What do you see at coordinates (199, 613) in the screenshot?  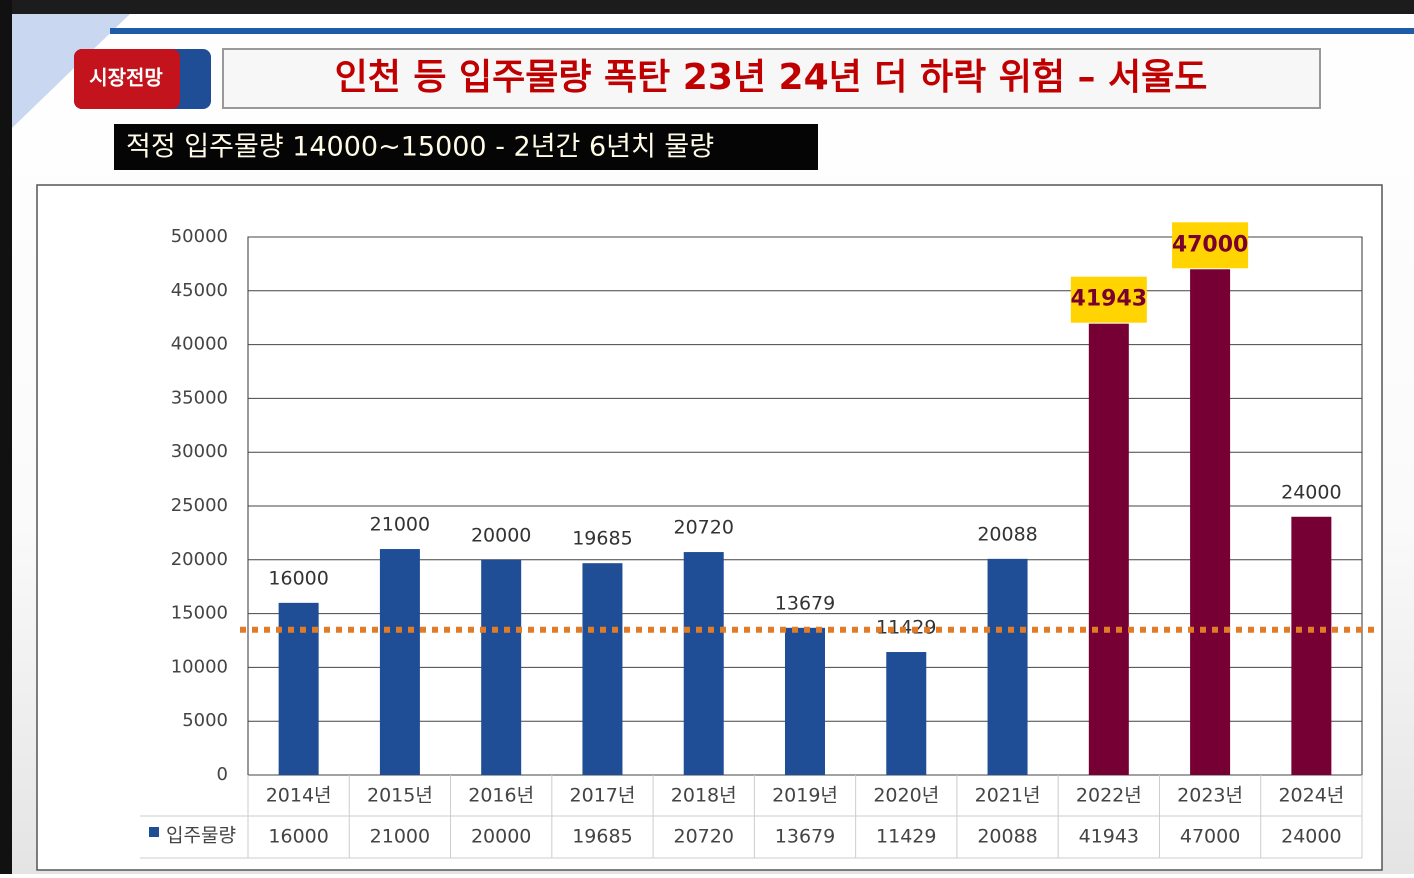 I see `y-tick-label: 15000` at bounding box center [199, 613].